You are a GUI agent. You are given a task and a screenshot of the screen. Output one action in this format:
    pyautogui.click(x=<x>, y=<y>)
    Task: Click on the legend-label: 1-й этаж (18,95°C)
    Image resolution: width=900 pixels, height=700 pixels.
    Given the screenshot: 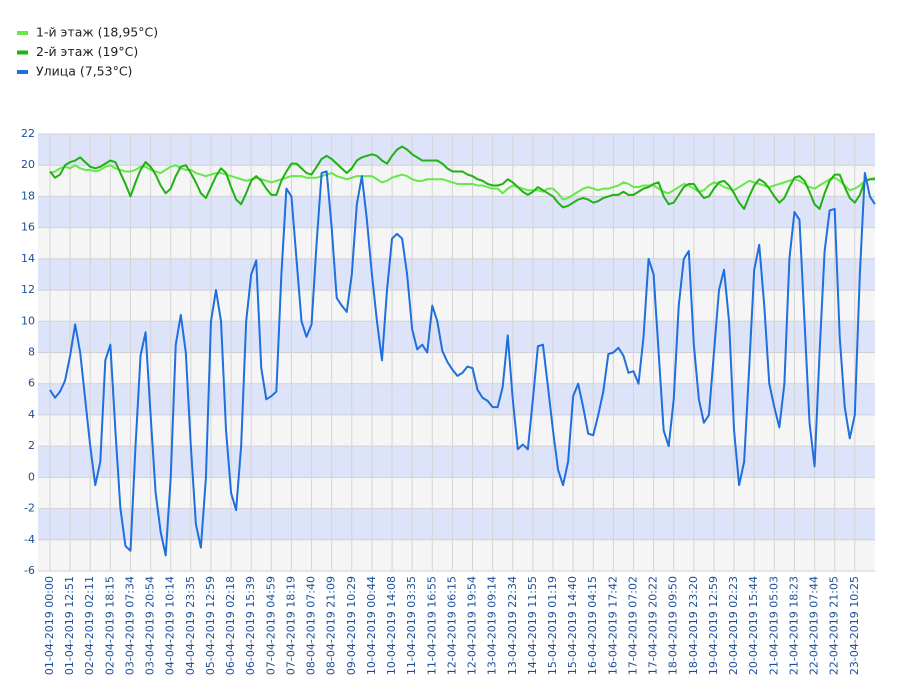 What is the action you would take?
    pyautogui.click(x=97, y=32)
    